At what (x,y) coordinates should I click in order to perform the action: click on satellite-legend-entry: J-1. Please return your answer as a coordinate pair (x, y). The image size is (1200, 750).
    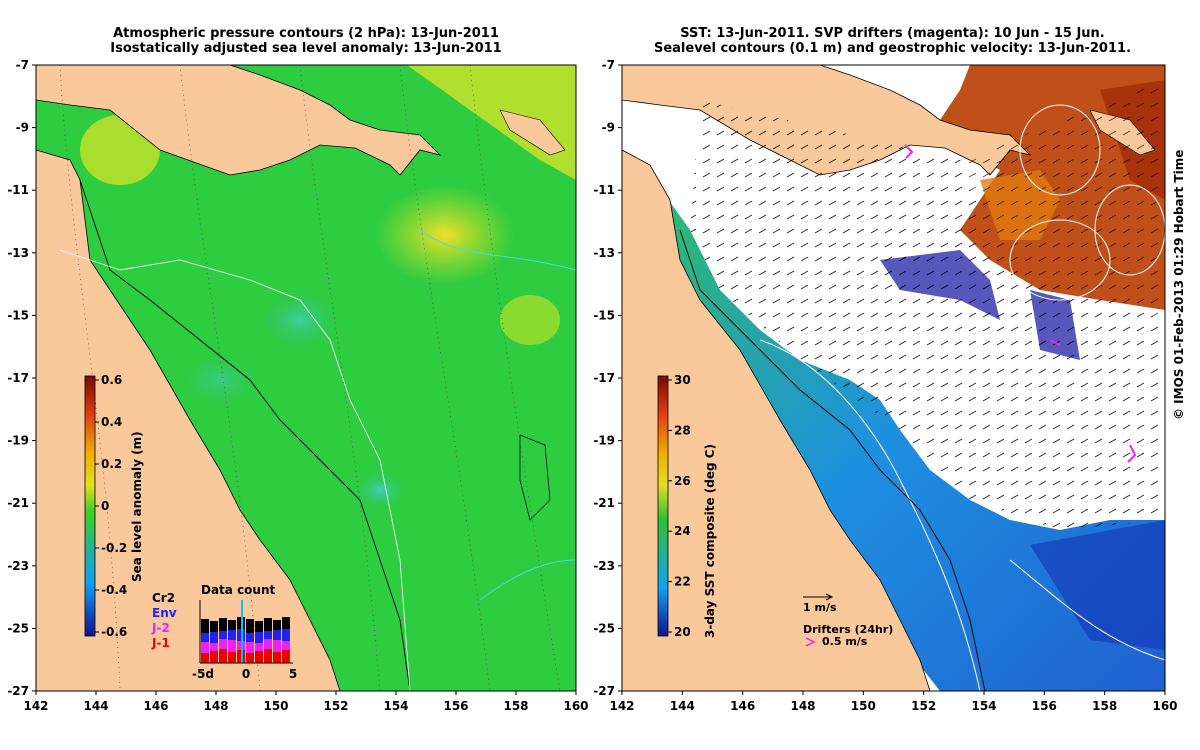
    Looking at the image, I should click on (160, 643).